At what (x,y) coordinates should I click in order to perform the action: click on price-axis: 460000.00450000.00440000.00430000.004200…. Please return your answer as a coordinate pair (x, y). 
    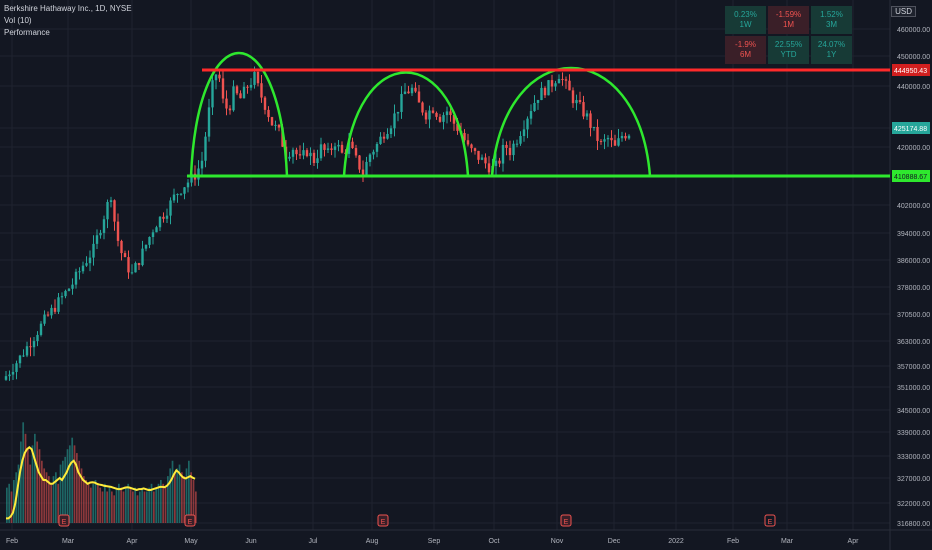
    Looking at the image, I should click on (911, 277).